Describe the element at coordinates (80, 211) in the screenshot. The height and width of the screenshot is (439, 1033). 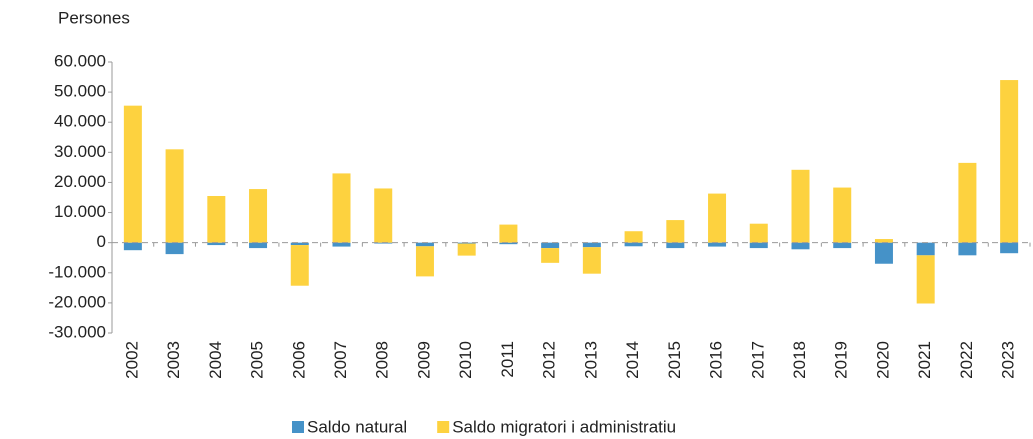
I see `y-tick-label: 10.000` at that location.